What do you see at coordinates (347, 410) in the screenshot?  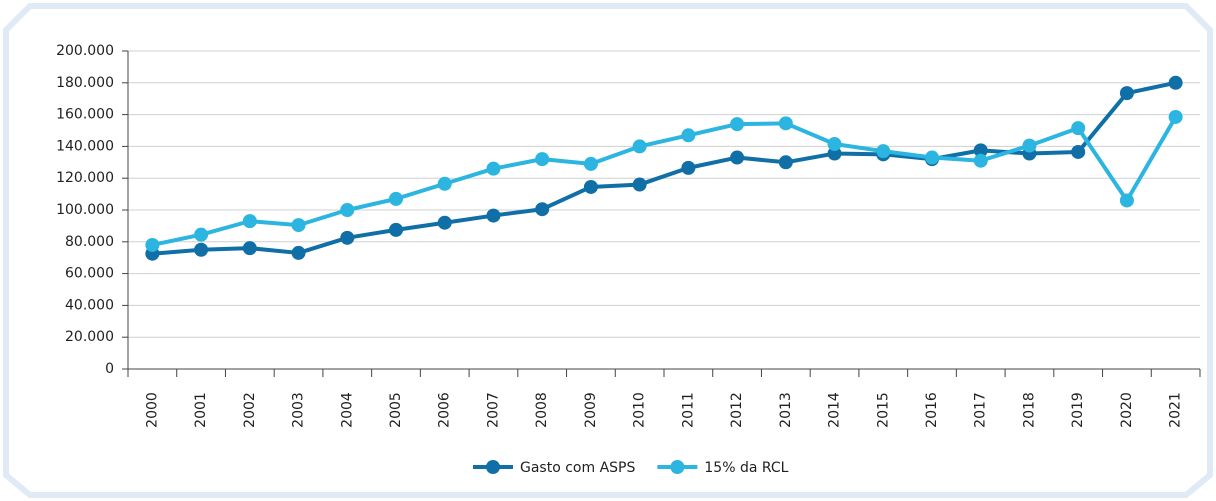 I see `x-tick-label: 2004` at bounding box center [347, 410].